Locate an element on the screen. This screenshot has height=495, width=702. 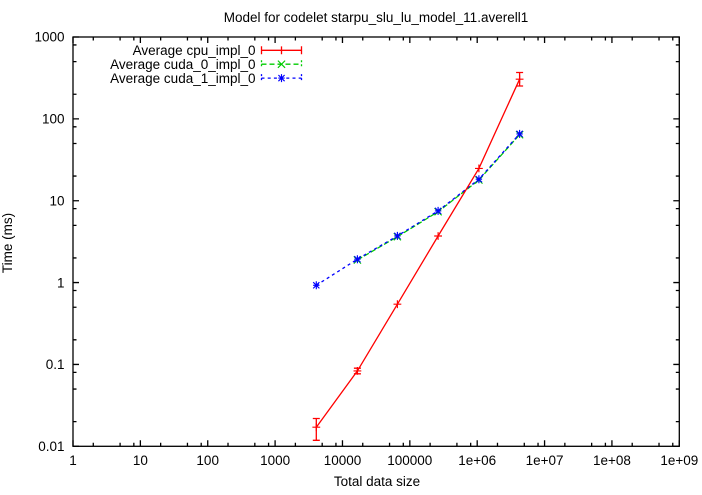
svg-text: 1e+07 is located at coordinates (545, 460).